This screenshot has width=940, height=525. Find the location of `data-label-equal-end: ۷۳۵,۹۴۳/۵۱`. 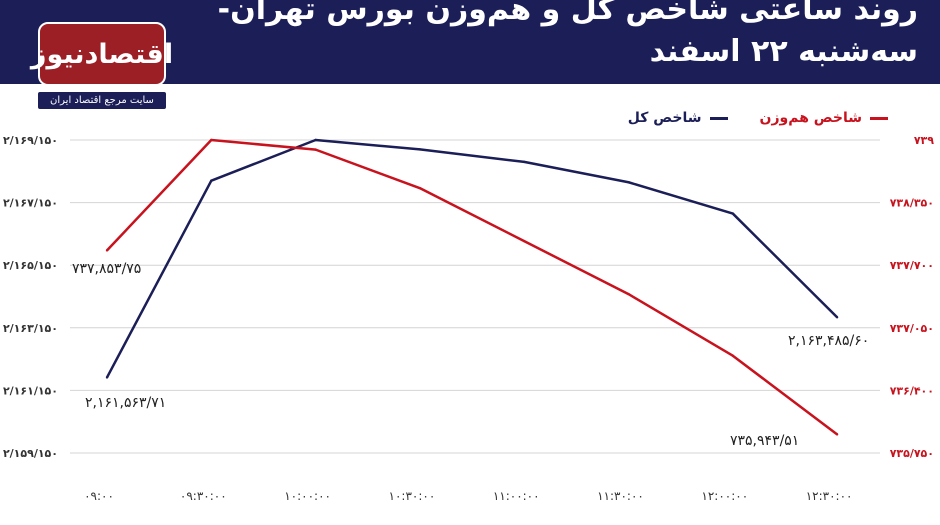

data-label-equal-end: ۷۳۵,۹۴۳/۵۱ is located at coordinates (764, 441).